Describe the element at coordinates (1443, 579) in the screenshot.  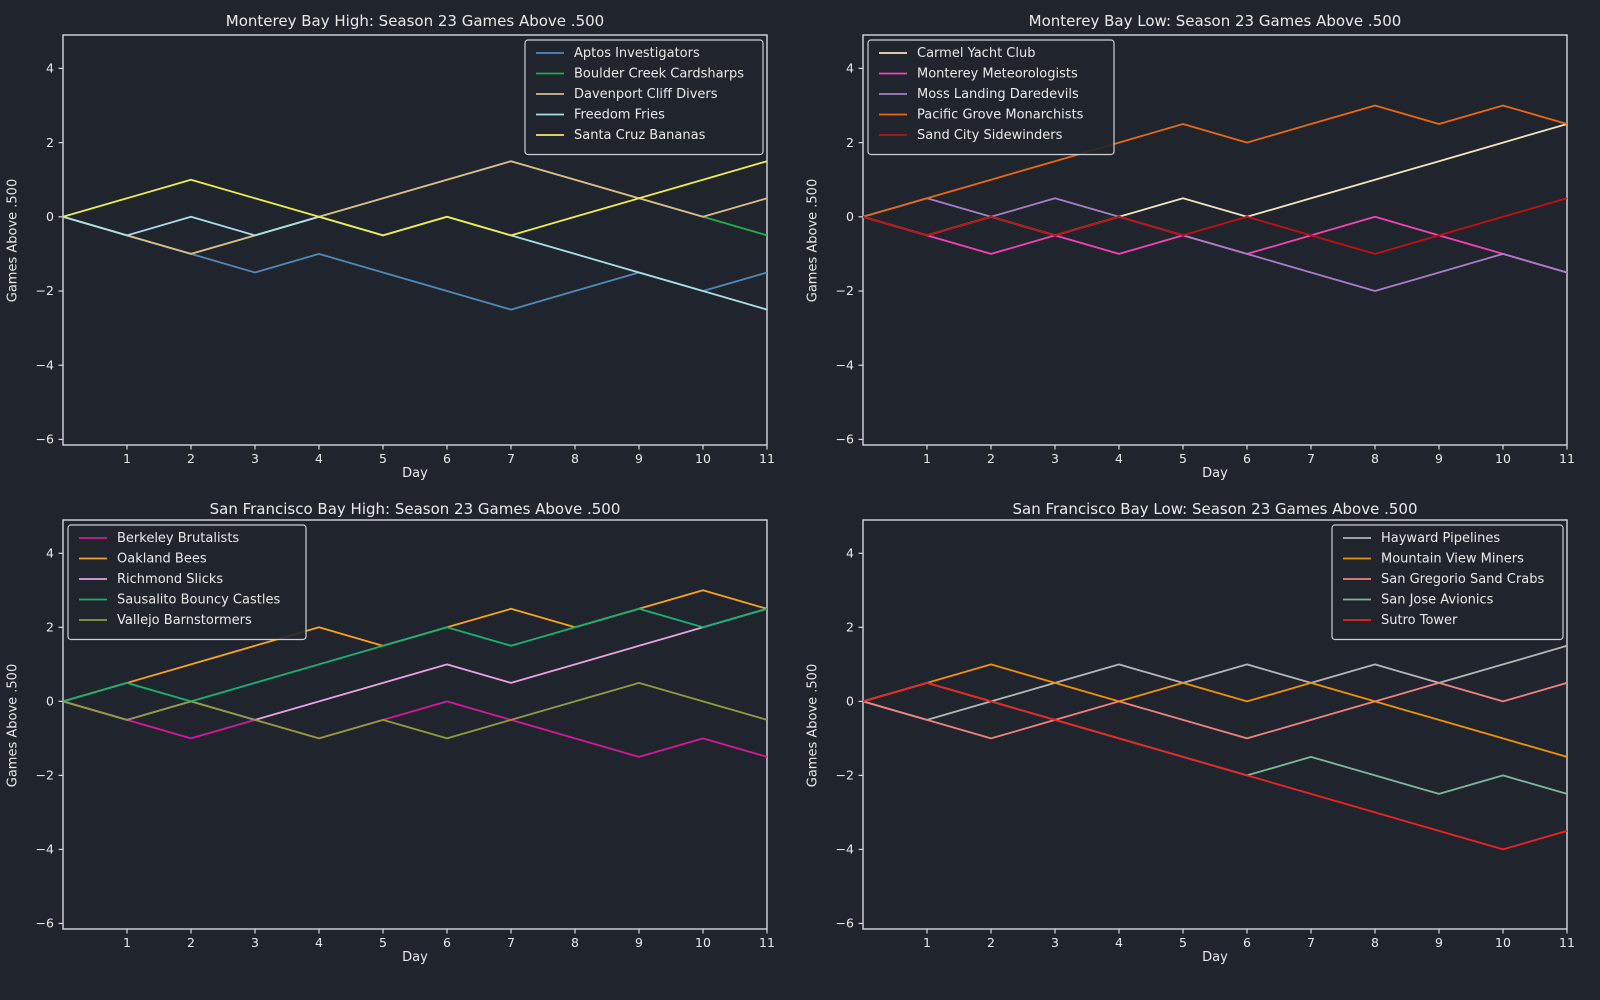
I see `legend-item: San Gregorio Sand Crabs` at that location.